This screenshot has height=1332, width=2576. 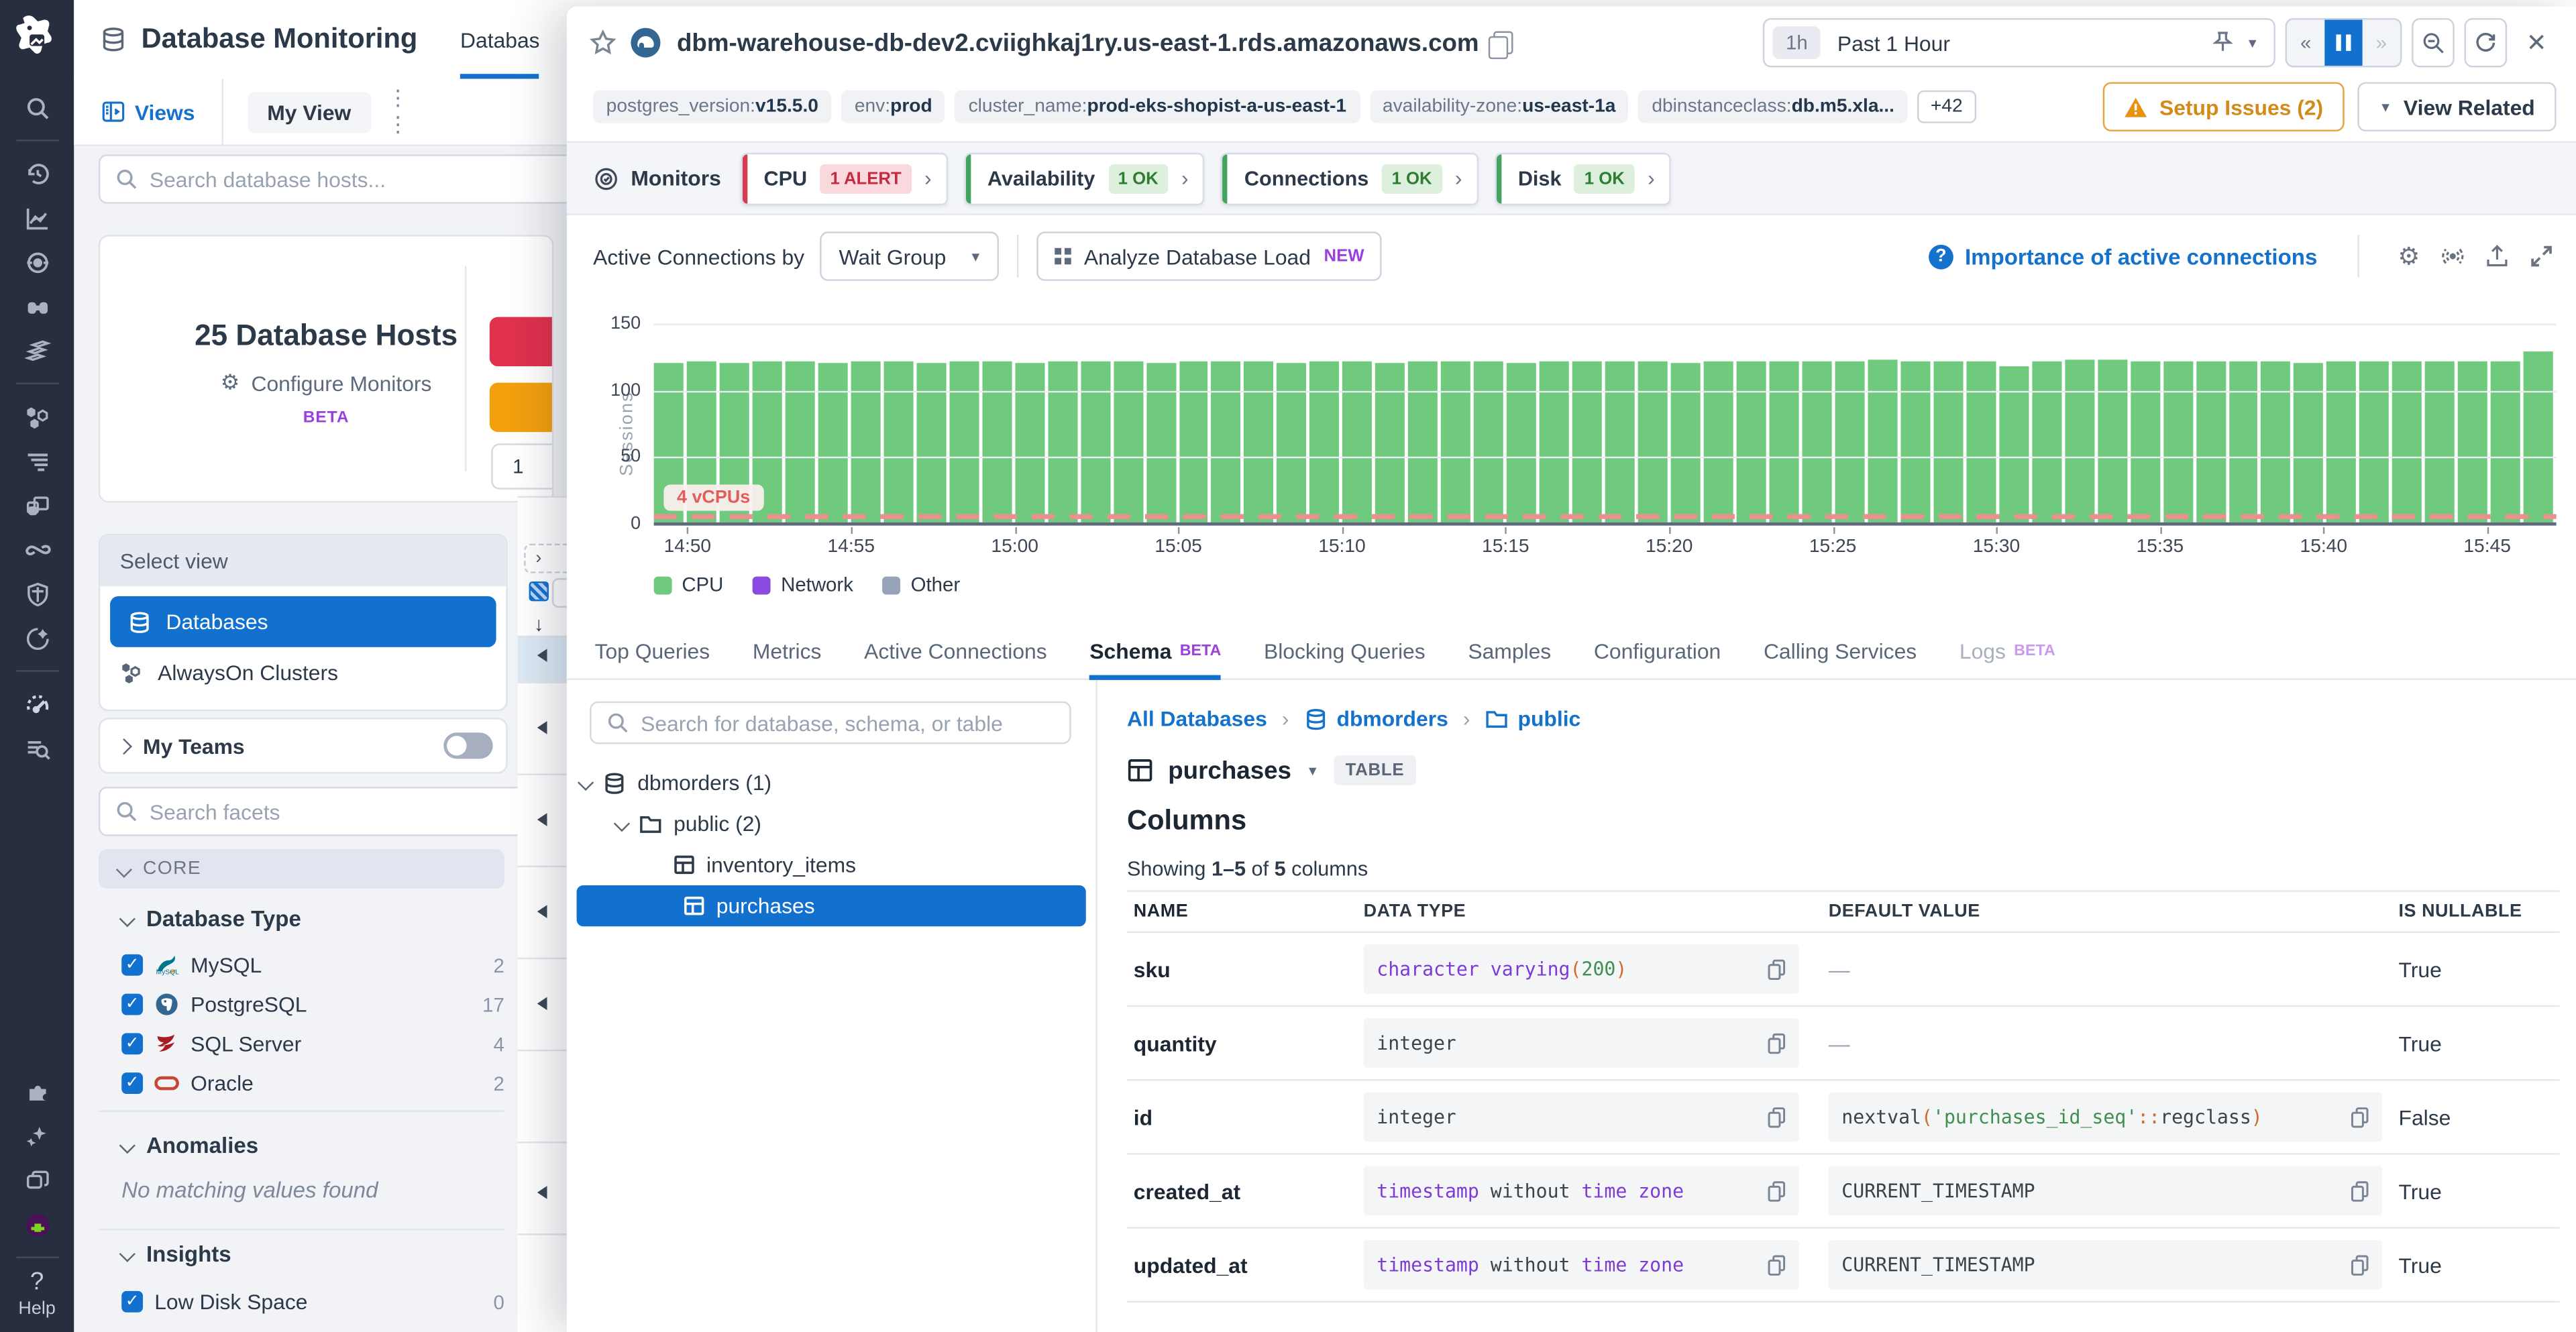 I want to click on table-name: purchases, so click(x=1230, y=770).